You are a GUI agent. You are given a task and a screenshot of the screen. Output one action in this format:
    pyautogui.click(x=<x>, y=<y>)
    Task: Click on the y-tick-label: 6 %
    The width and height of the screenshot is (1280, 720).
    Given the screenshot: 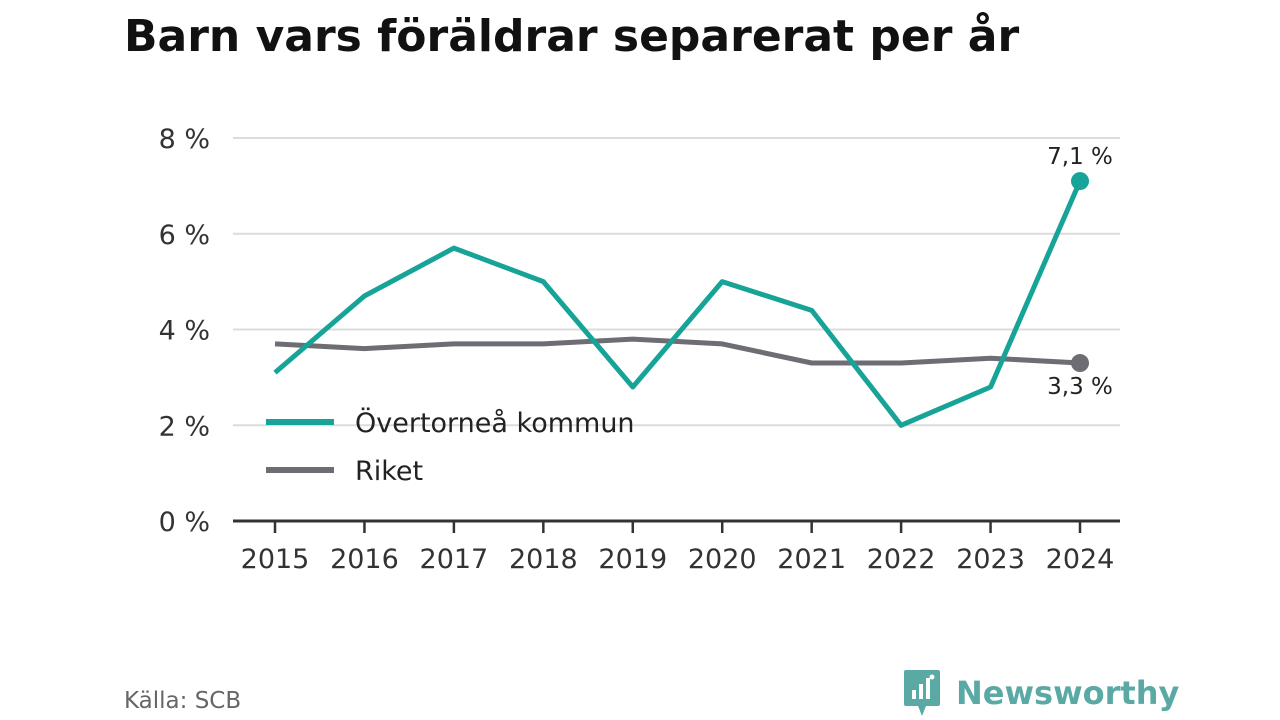 What is the action you would take?
    pyautogui.click(x=184, y=235)
    